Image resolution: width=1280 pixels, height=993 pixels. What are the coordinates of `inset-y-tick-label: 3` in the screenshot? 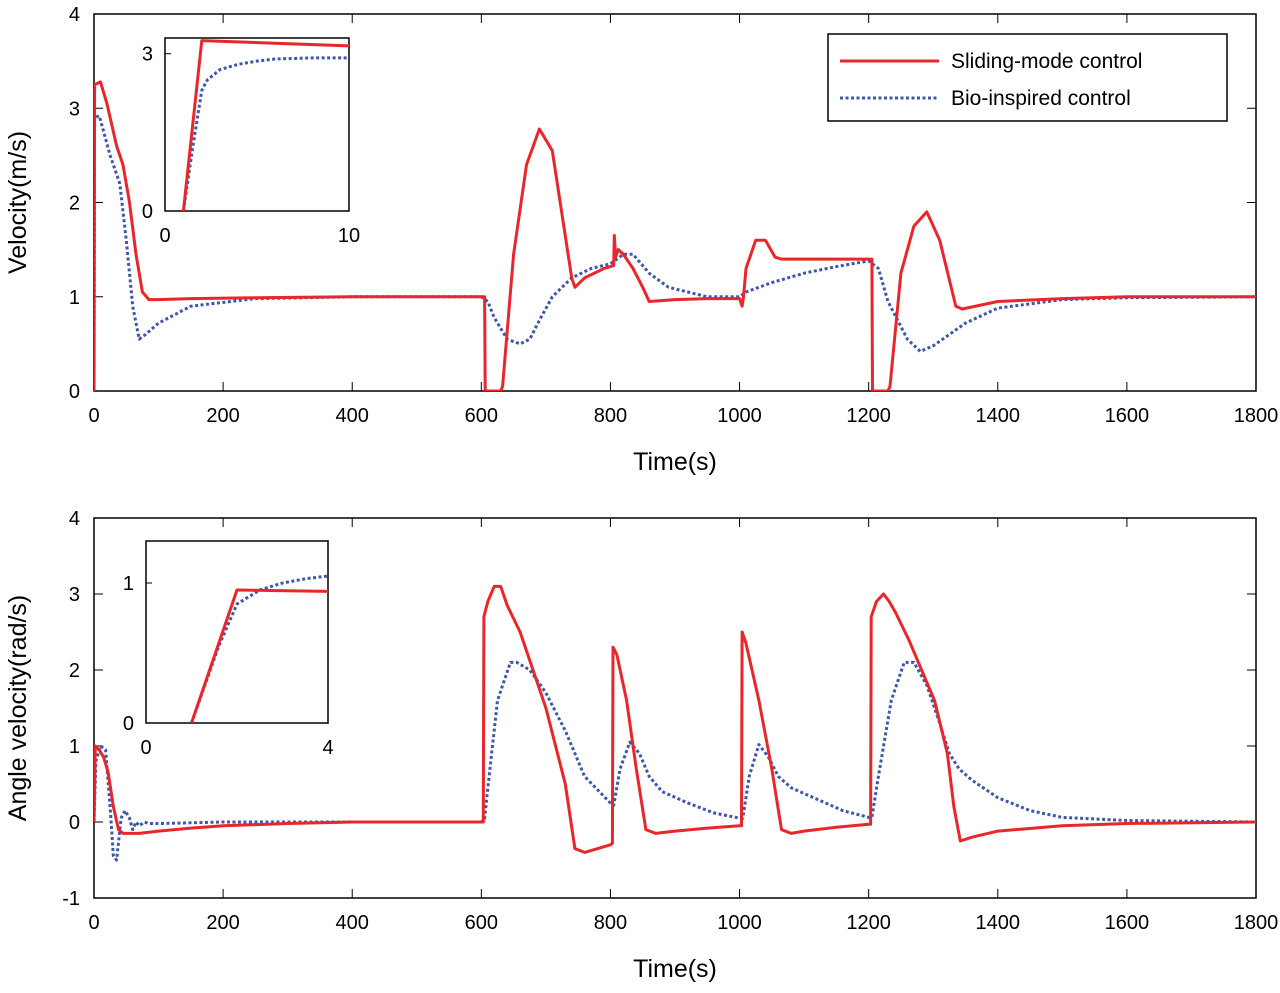 It's located at (147, 55).